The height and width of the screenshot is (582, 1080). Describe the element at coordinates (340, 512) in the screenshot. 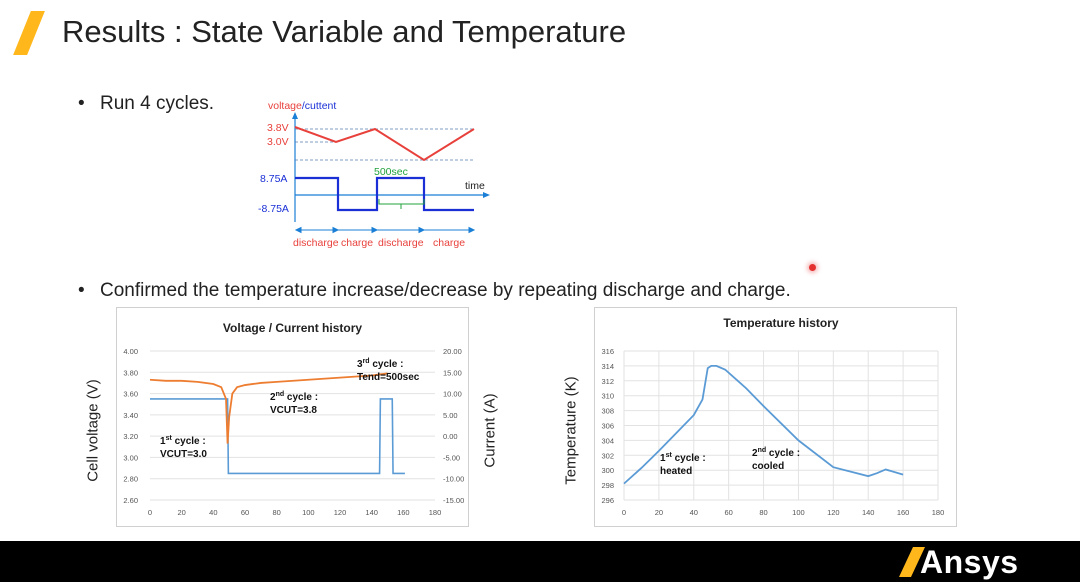

I see `chart1-xtick: 120` at that location.